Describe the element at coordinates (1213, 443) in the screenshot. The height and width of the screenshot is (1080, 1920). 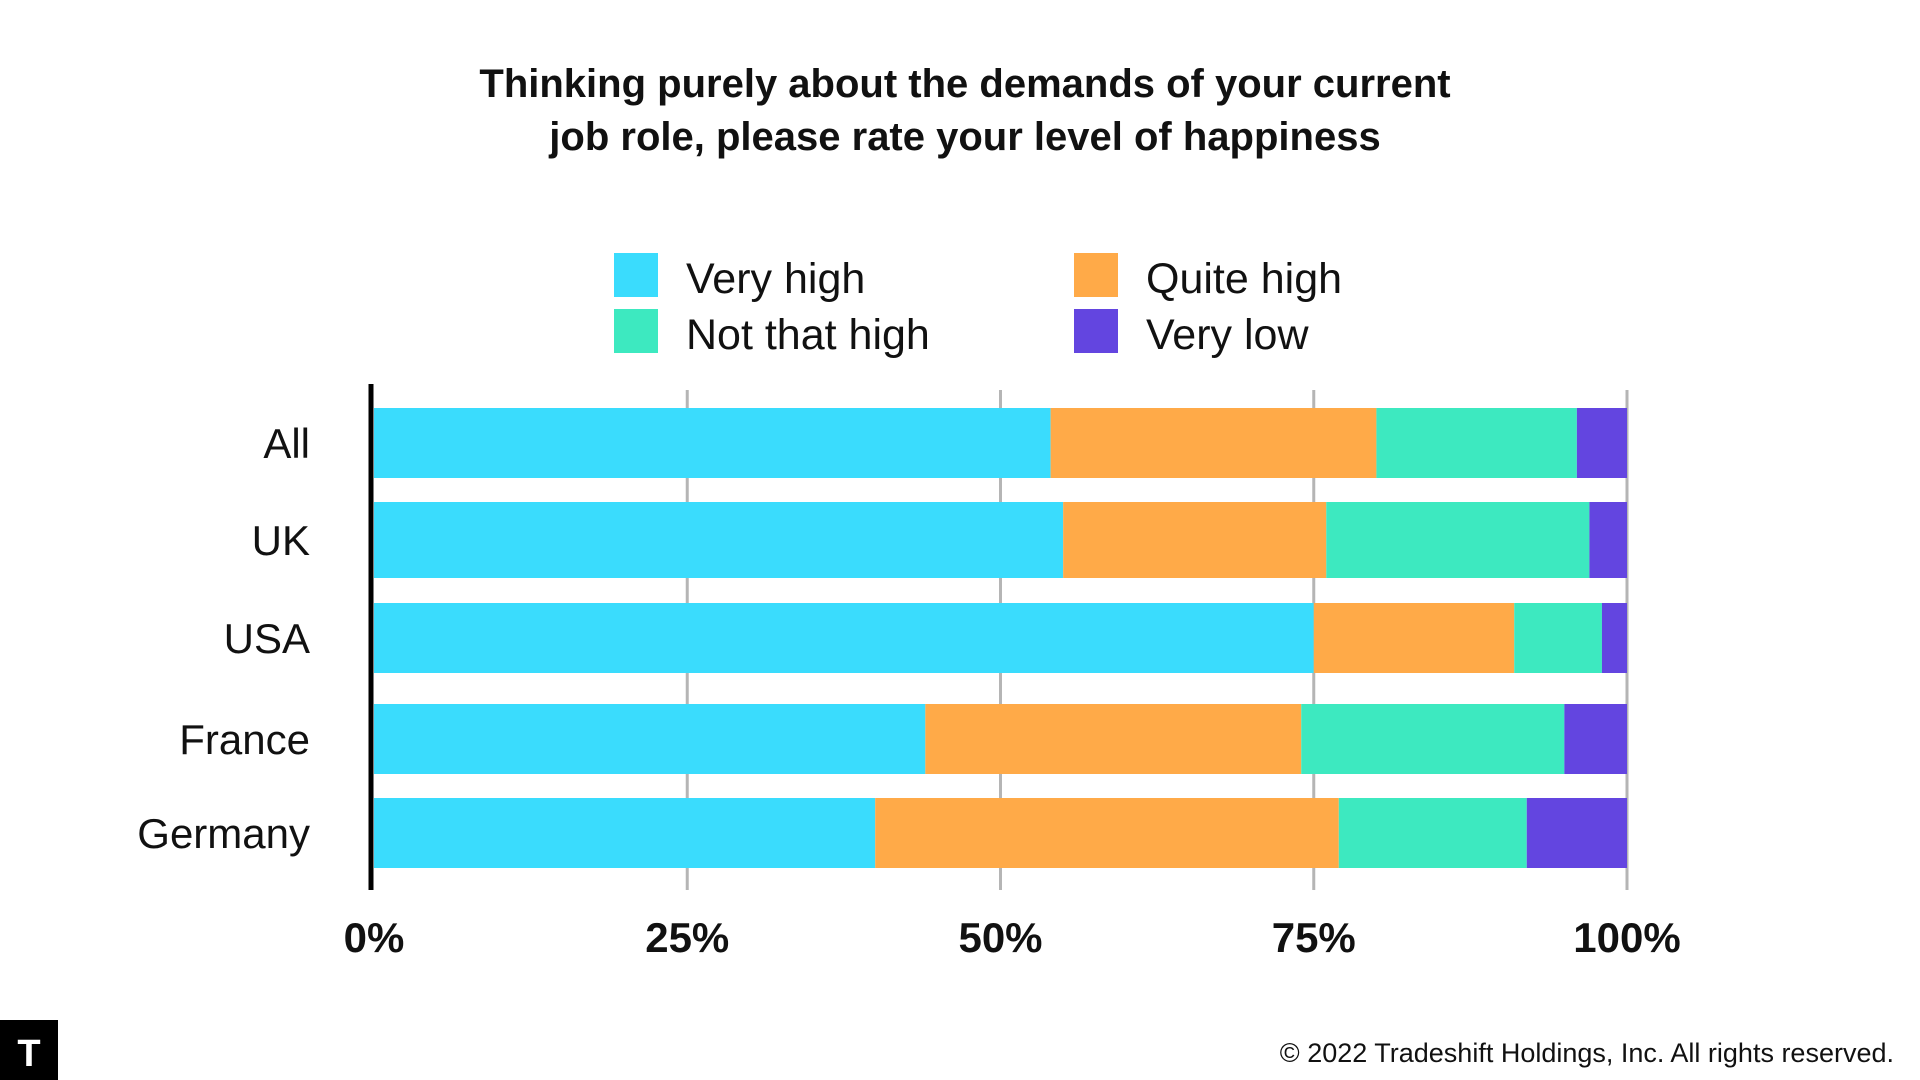
I see `bar-all-quite-high` at that location.